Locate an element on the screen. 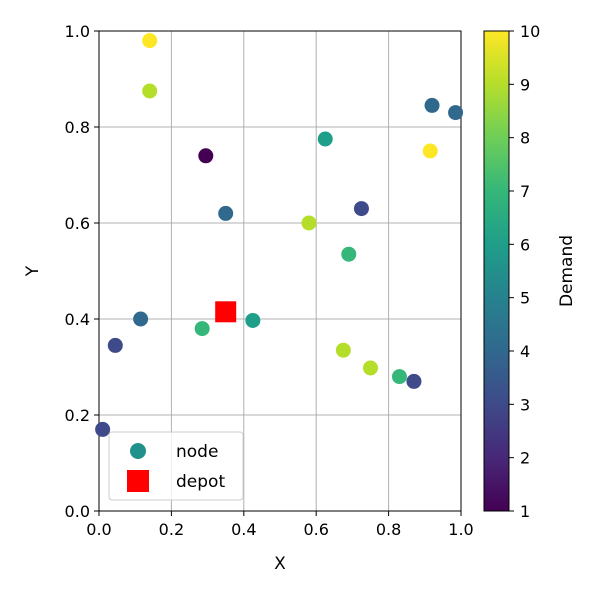 Image resolution: width=598 pixels, height=598 pixels. colorbar-tick-label: 3 is located at coordinates (525, 404).